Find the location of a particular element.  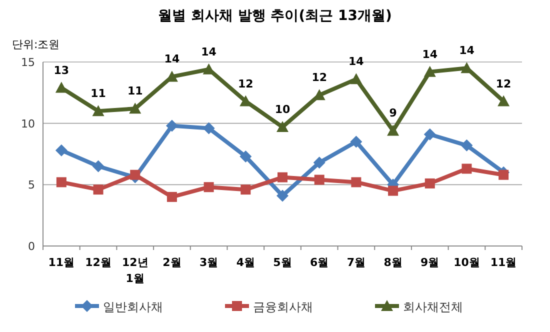

data-label: 13 is located at coordinates (62, 70).